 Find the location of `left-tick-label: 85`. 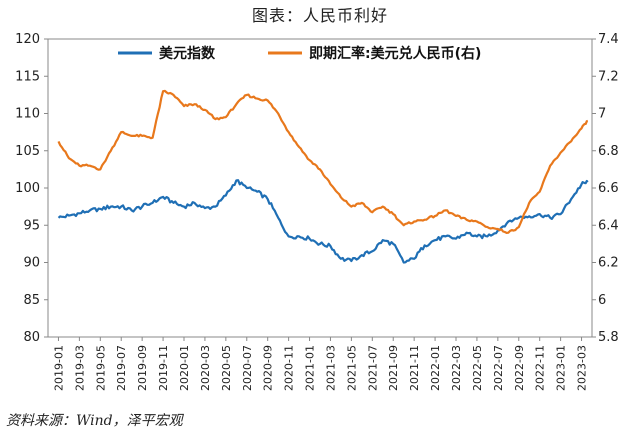

left-tick-label: 85 is located at coordinates (31, 300).